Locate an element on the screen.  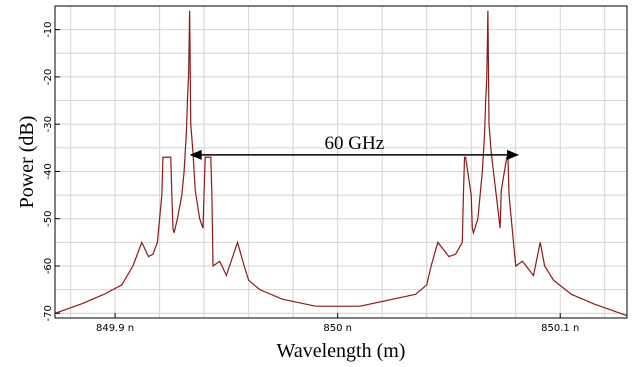
annotation-arrowhead-right is located at coordinates (513, 154).